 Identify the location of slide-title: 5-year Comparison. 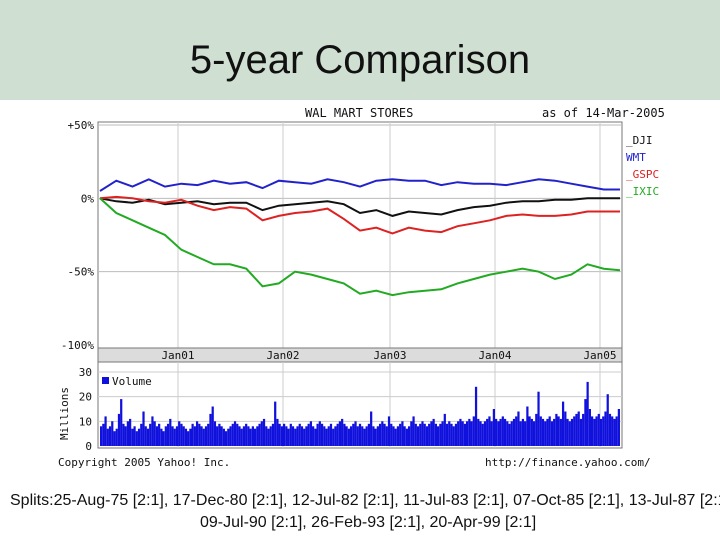
(360, 60).